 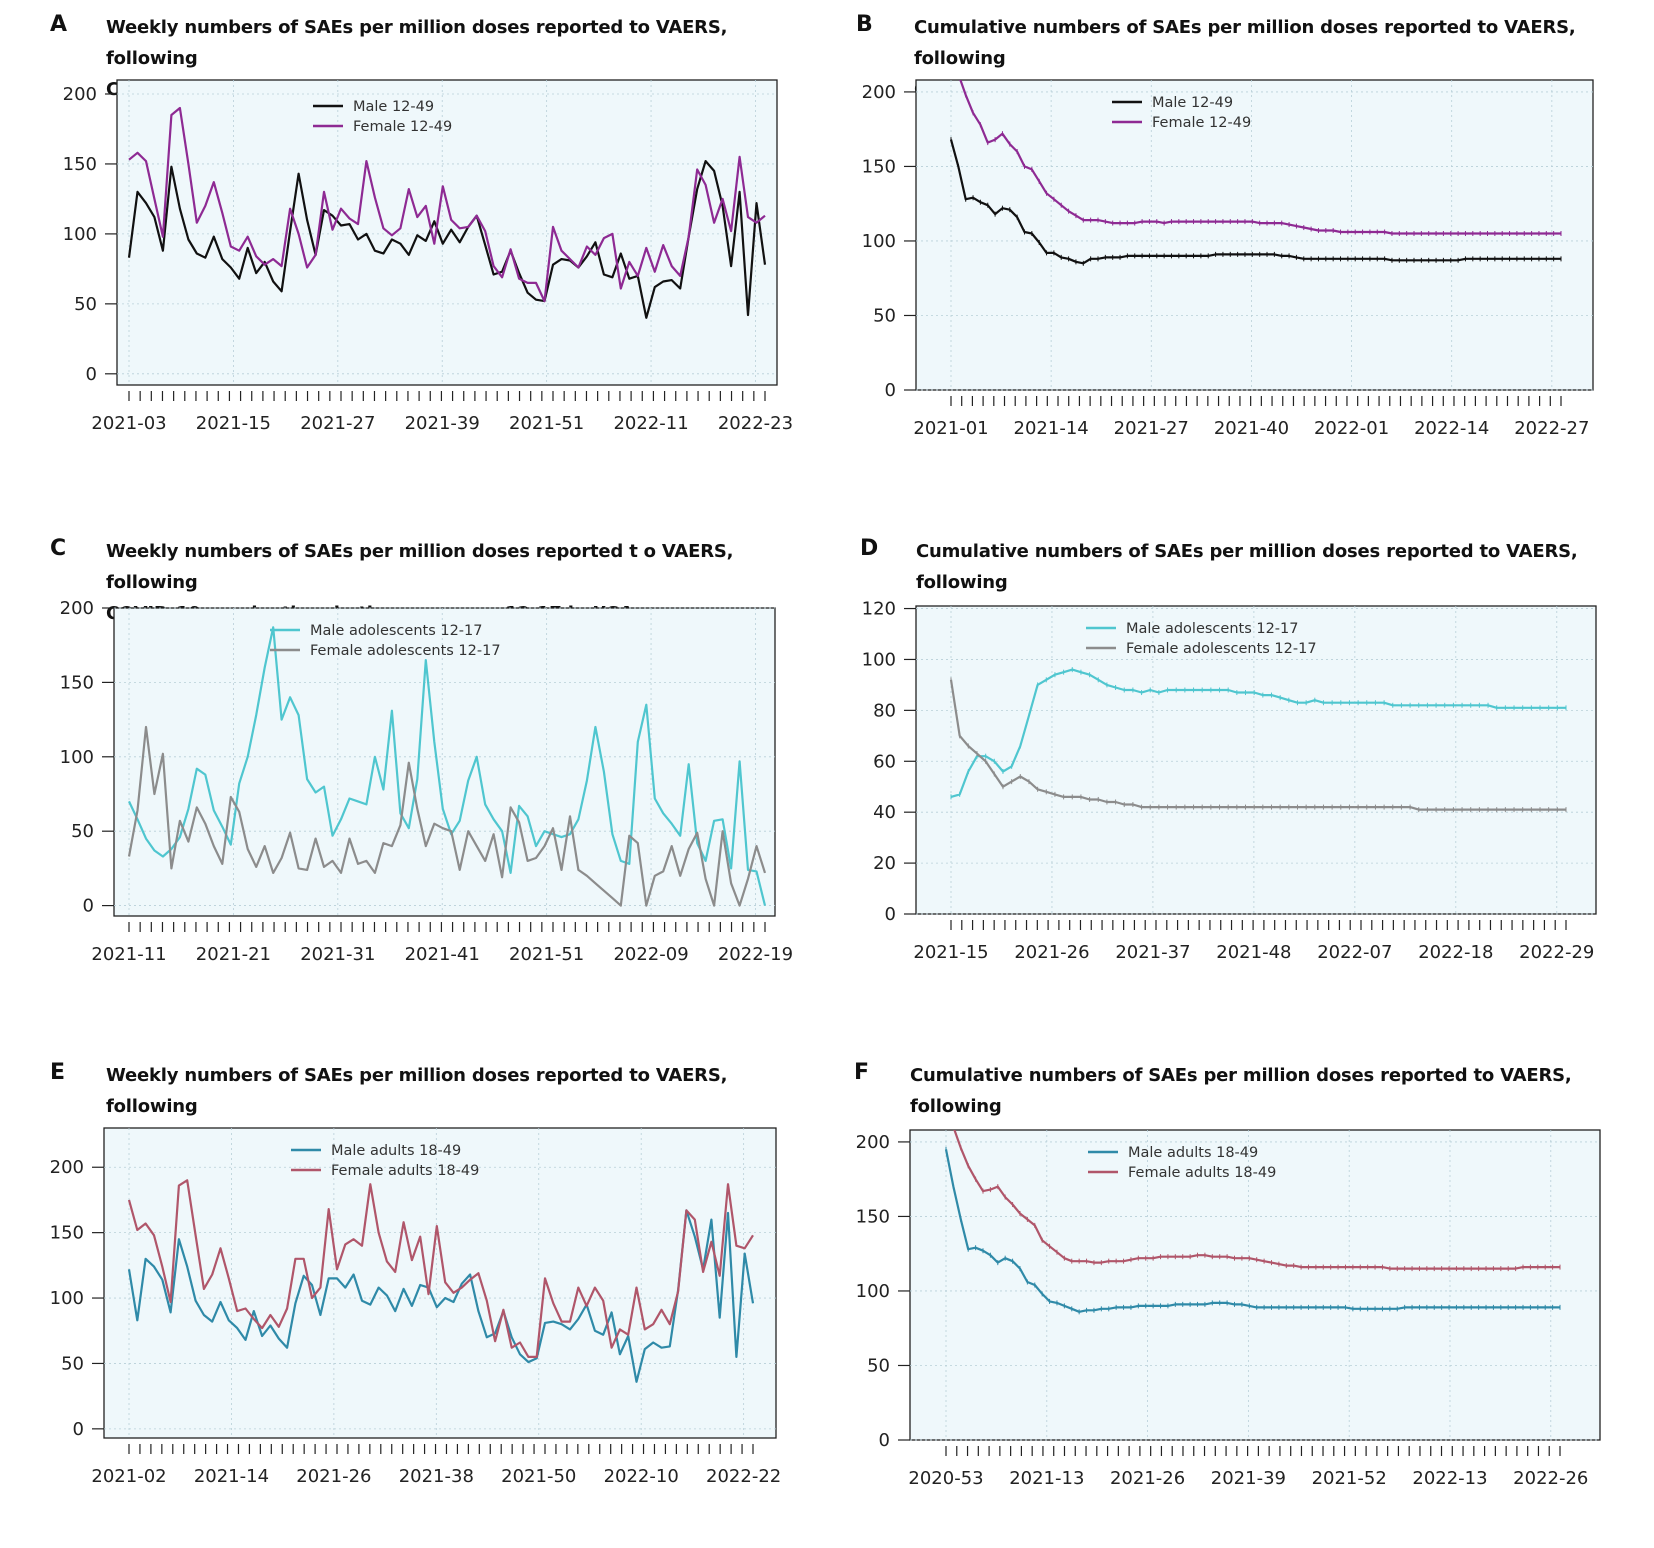 What do you see at coordinates (59, 24) in the screenshot?
I see `panel-letter: A` at bounding box center [59, 24].